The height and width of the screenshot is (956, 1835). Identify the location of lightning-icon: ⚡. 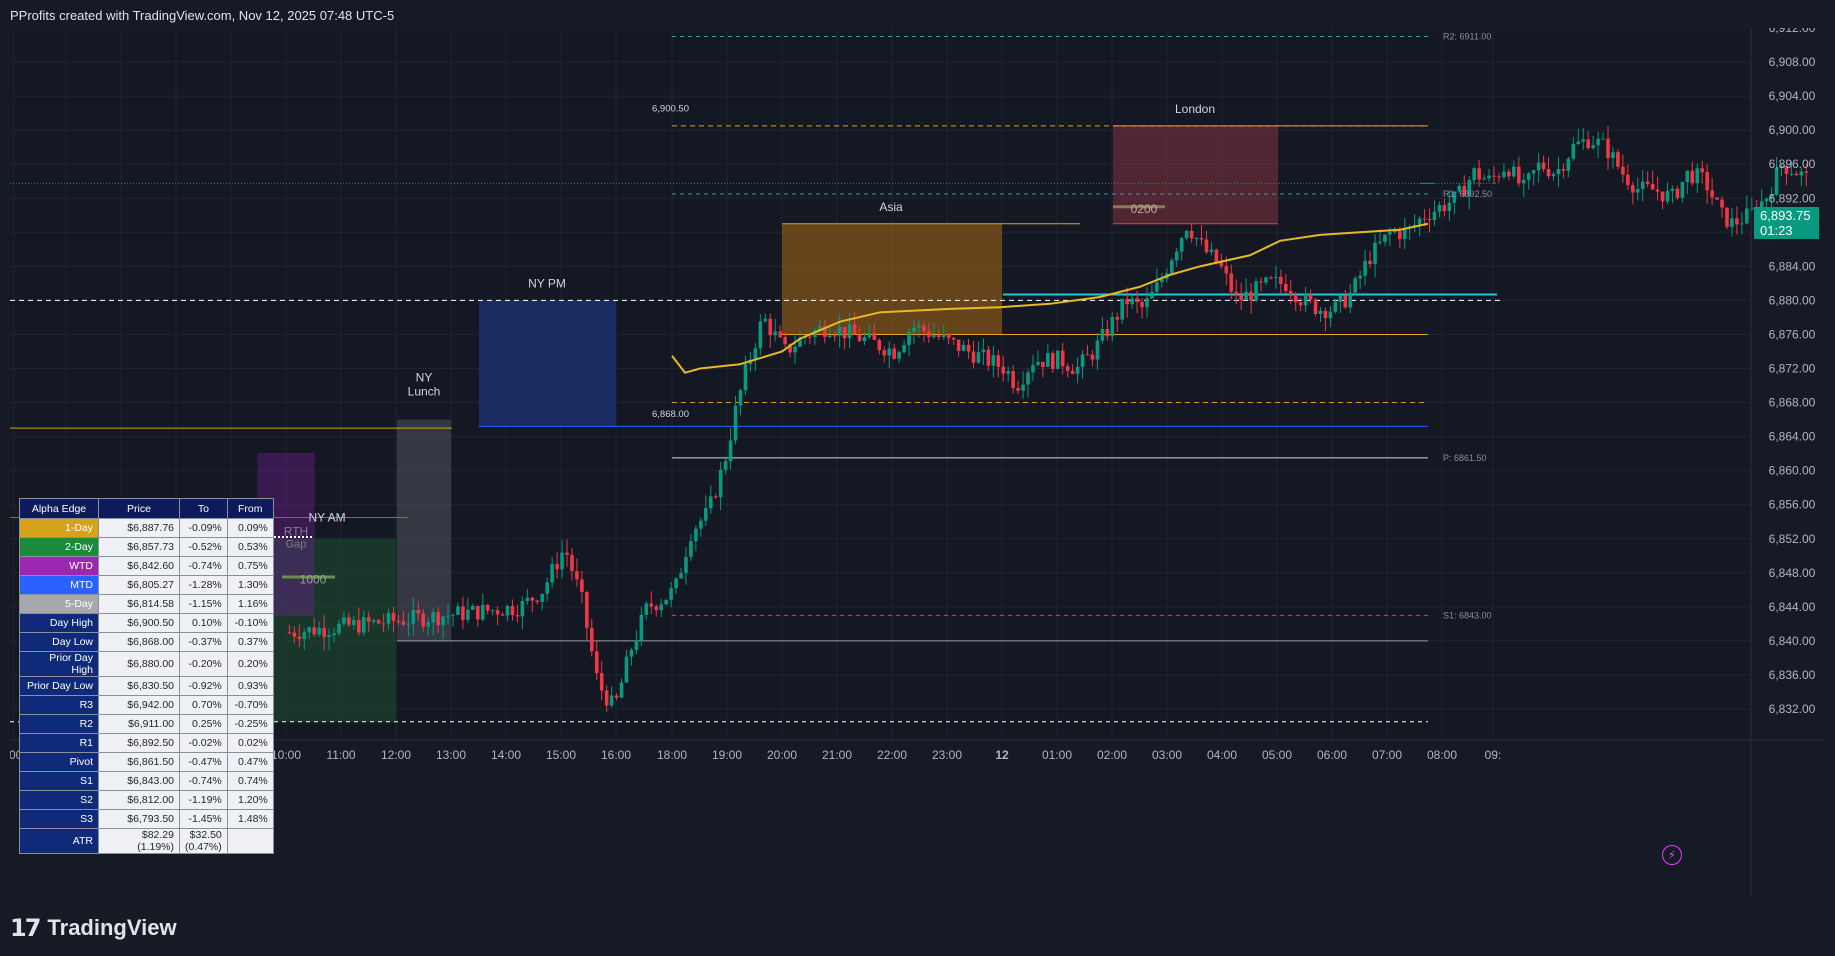
(1672, 855).